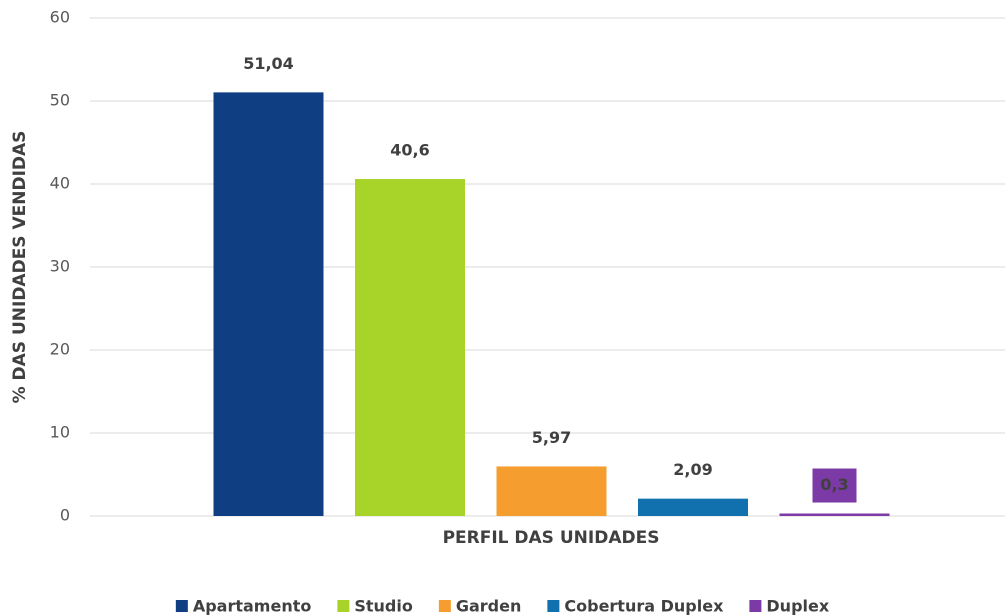 Image resolution: width=1005 pixels, height=616 pixels. What do you see at coordinates (489, 606) in the screenshot?
I see `legend-label: Garden` at bounding box center [489, 606].